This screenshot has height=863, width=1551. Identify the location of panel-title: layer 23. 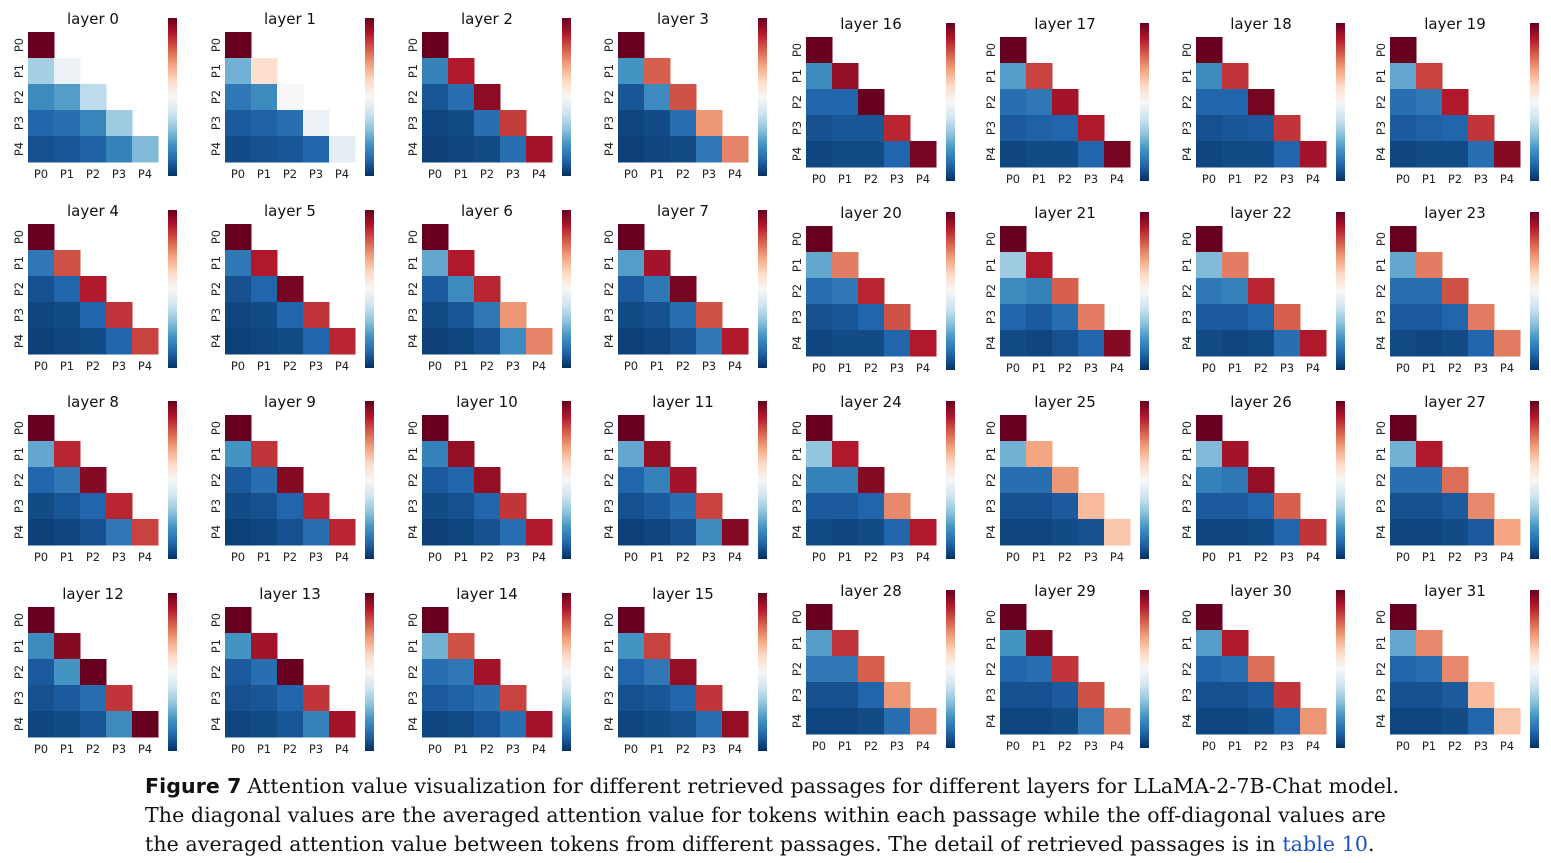
(1455, 213).